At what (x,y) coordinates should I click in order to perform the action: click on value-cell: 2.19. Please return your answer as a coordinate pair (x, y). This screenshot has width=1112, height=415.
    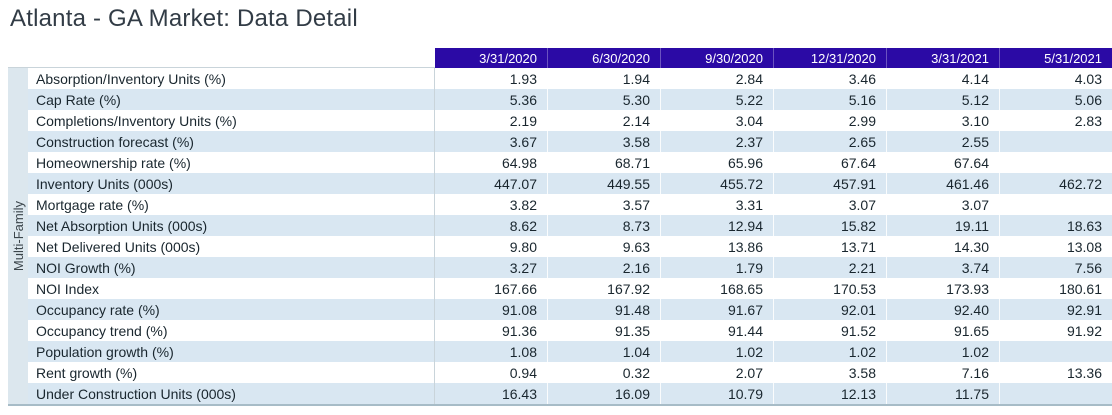
    Looking at the image, I should click on (523, 120).